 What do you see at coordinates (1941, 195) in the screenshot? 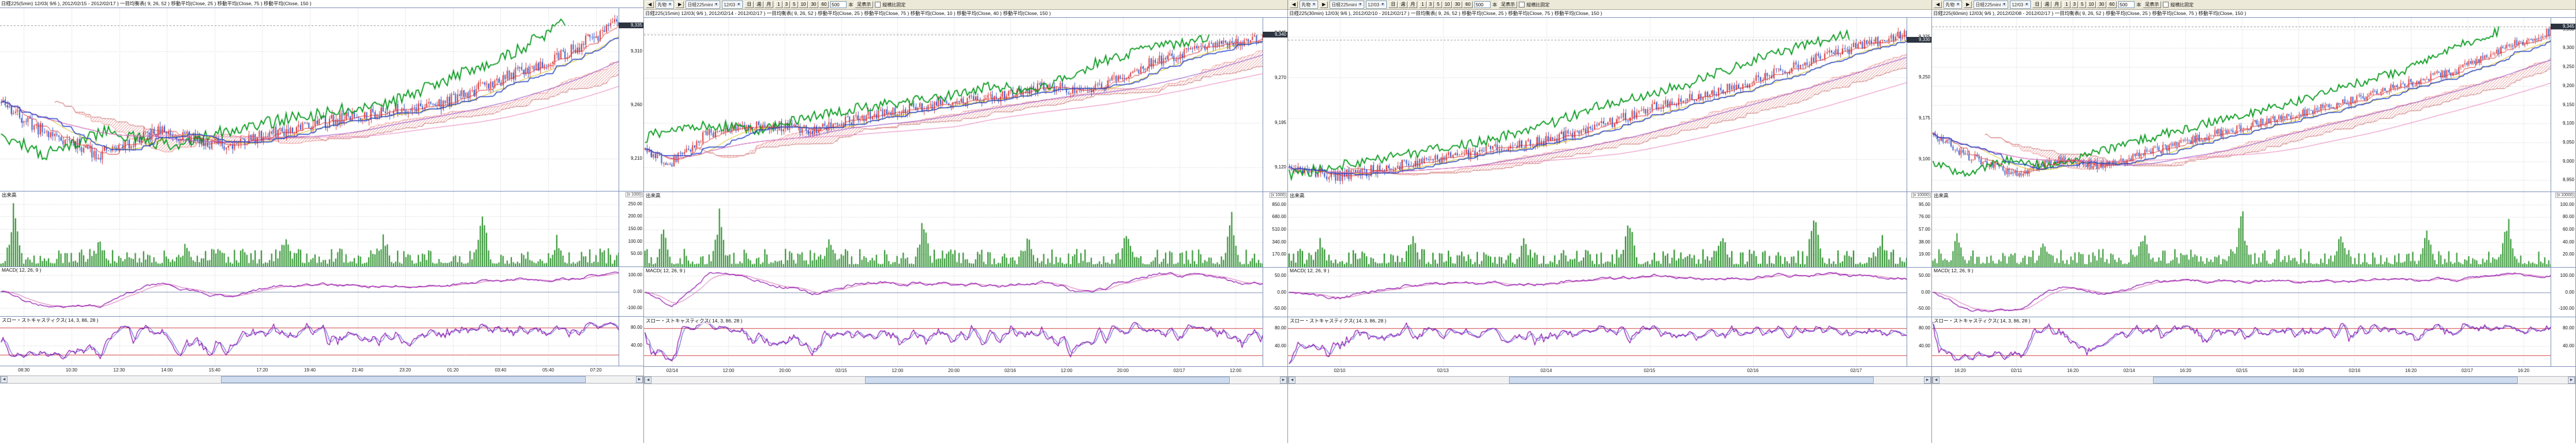
I see `volume-pane-label: 出来高` at bounding box center [1941, 195].